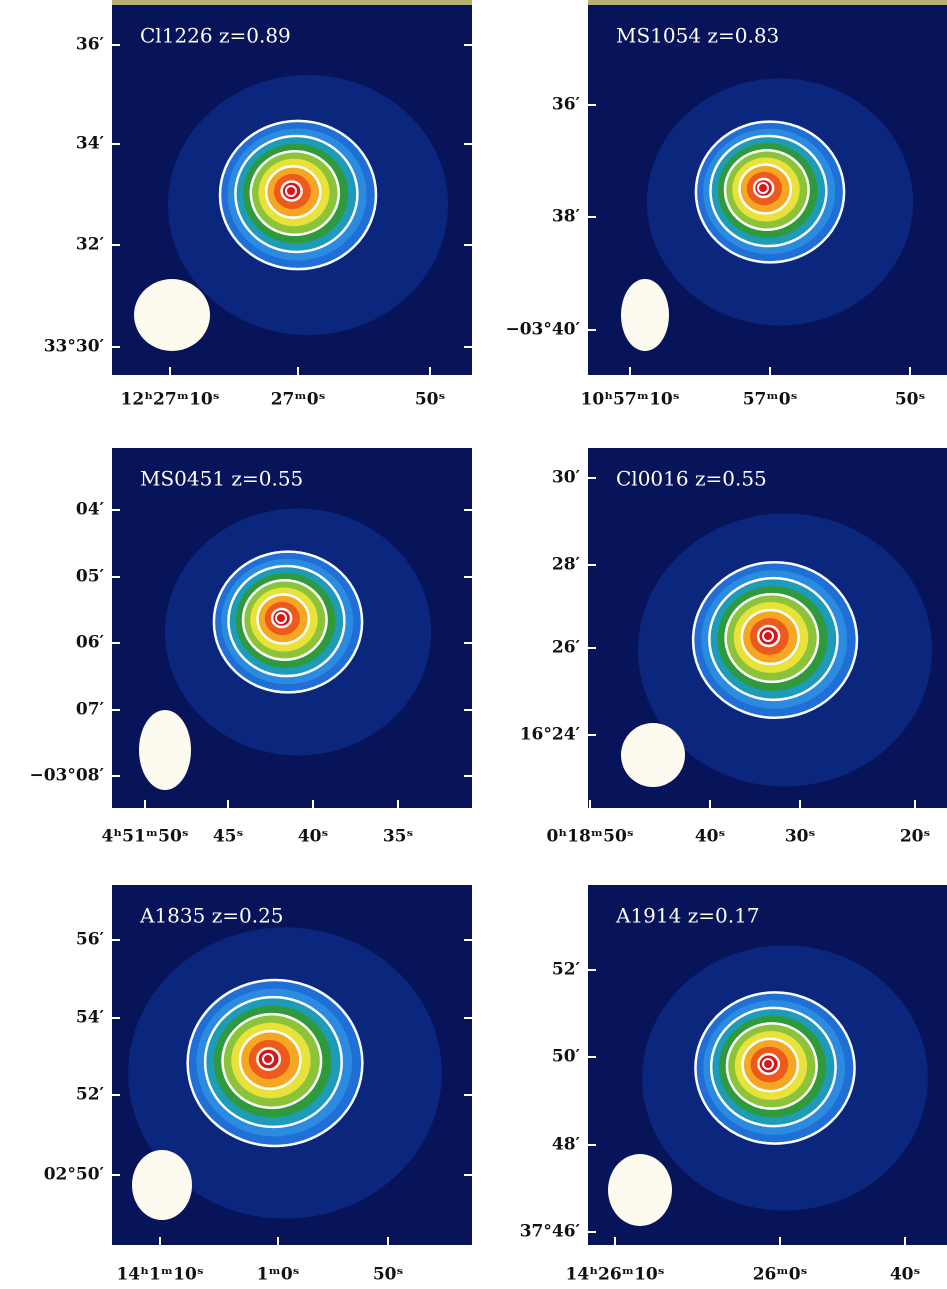 This screenshot has height=1289, width=947. I want to click on panel-title: MS1054 z=0.83, so click(697, 36).